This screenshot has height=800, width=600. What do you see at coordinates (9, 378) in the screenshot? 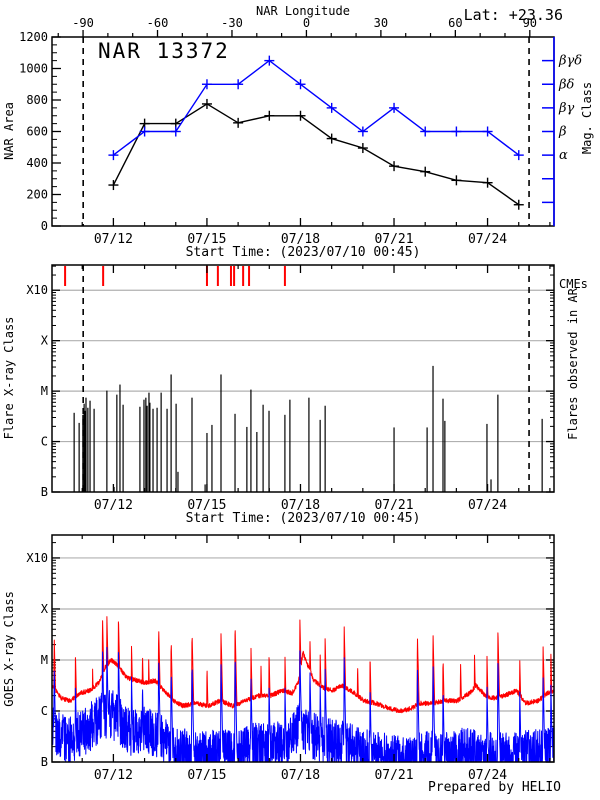
I see `panel2-y-axis-title: Flare X-ray Class` at bounding box center [9, 378].